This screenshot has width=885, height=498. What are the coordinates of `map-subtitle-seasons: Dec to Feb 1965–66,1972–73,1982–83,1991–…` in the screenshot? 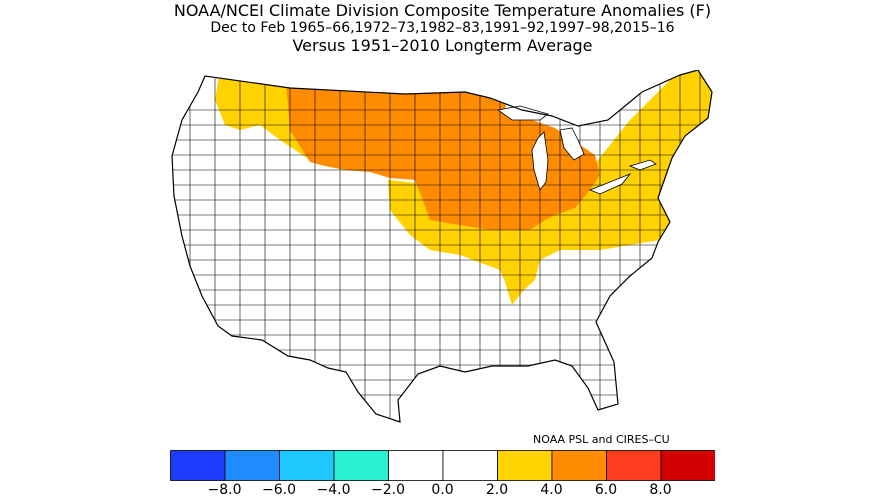 It's located at (442, 28).